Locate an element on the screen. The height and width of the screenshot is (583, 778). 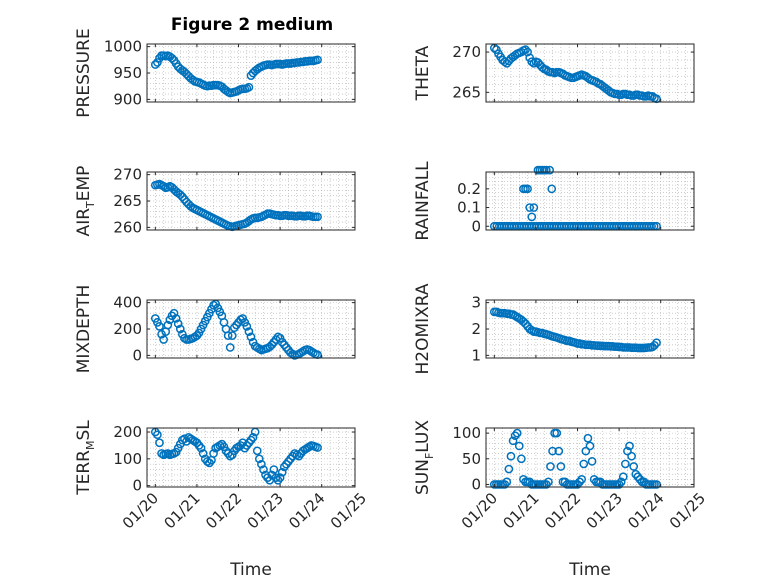
x-tick-label: 01/21 is located at coordinates (520, 510).